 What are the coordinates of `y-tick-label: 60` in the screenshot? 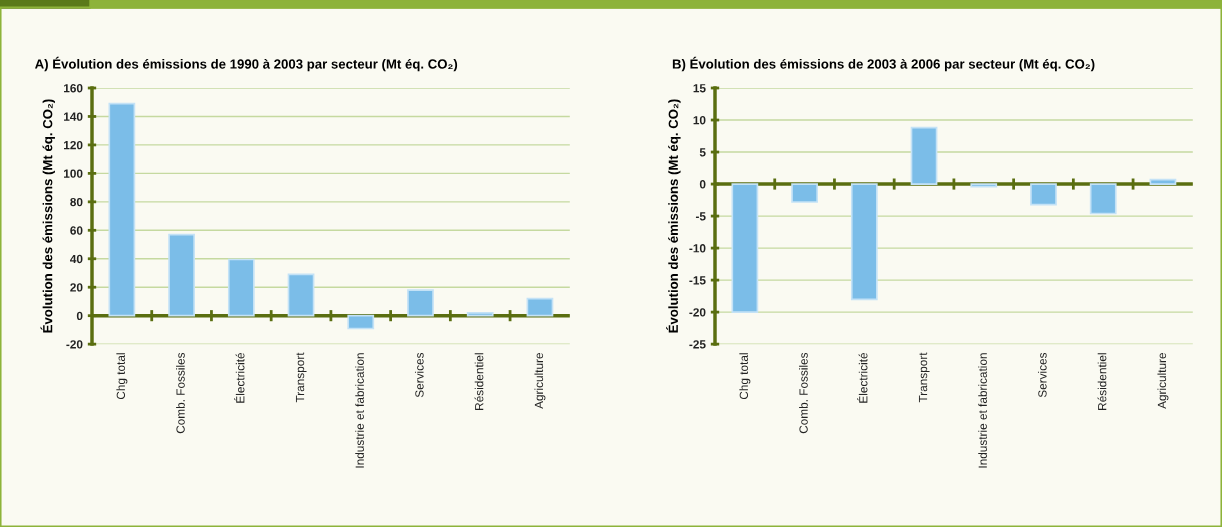 It's located at (76, 230).